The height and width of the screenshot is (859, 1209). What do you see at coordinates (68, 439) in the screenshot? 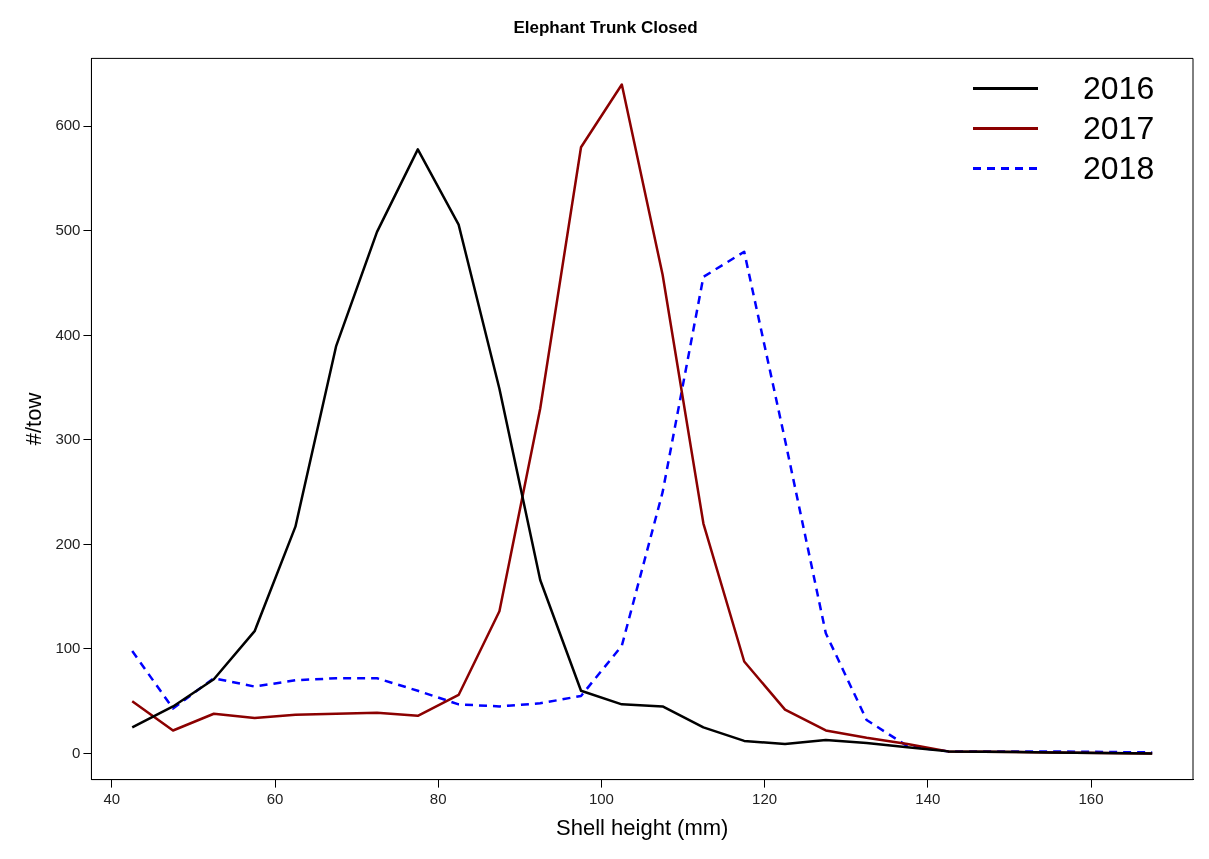
I see `y-tick-label: 300` at bounding box center [68, 439].